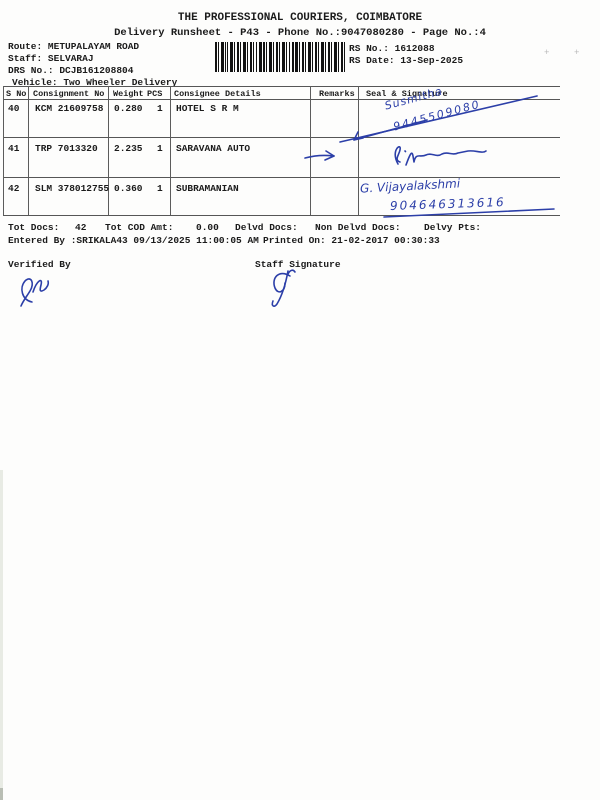 The height and width of the screenshot is (800, 600). What do you see at coordinates (39, 264) in the screenshot?
I see `verified-by-label: Verified By` at bounding box center [39, 264].